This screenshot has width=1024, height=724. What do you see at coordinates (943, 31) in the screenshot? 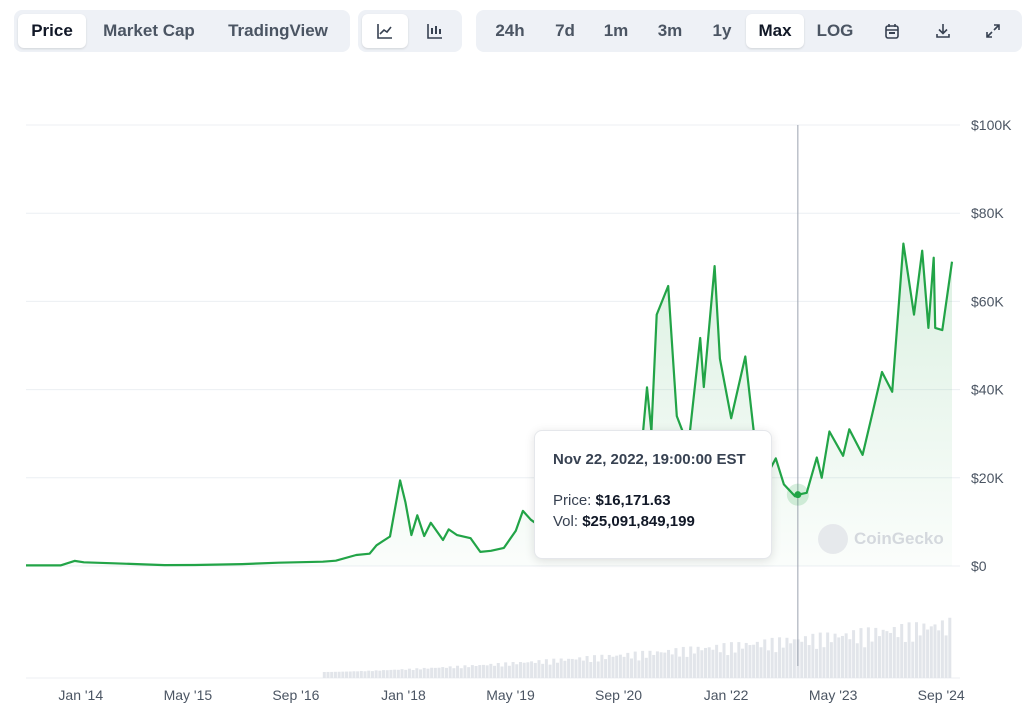
I see `download-button` at bounding box center [943, 31].